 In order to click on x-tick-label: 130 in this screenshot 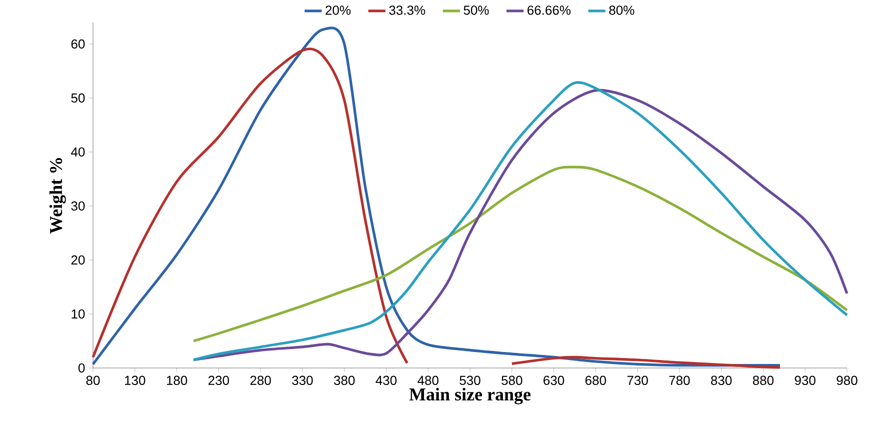, I will do `click(135, 380)`.